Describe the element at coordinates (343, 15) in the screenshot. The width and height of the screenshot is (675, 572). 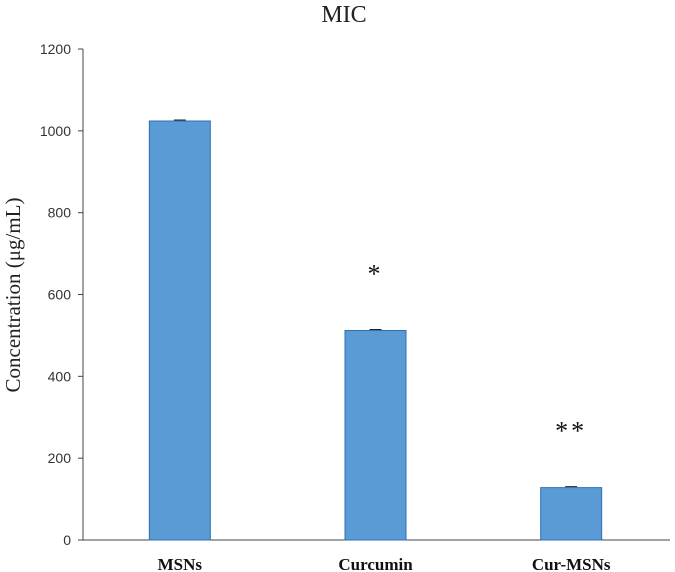
I see `chart-title: MIC` at that location.